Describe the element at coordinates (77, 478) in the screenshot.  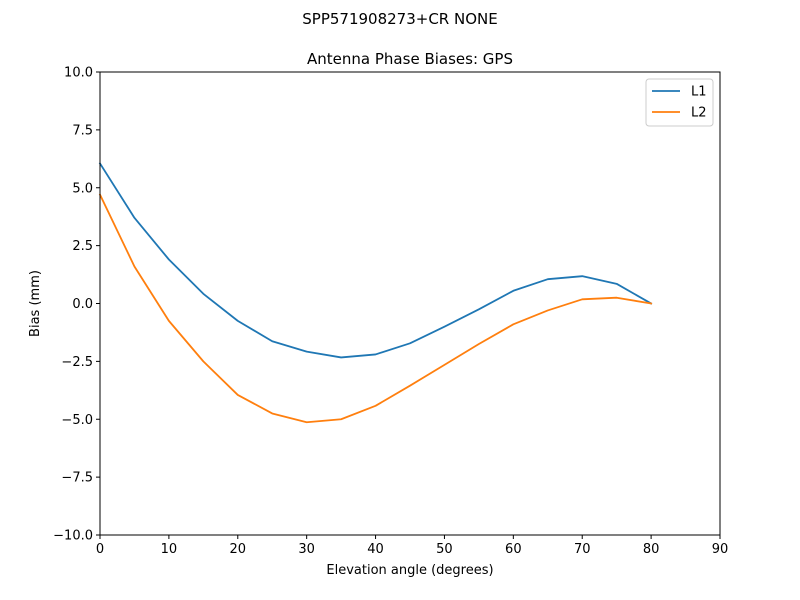
I see `y-tick-label: −7.5` at that location.